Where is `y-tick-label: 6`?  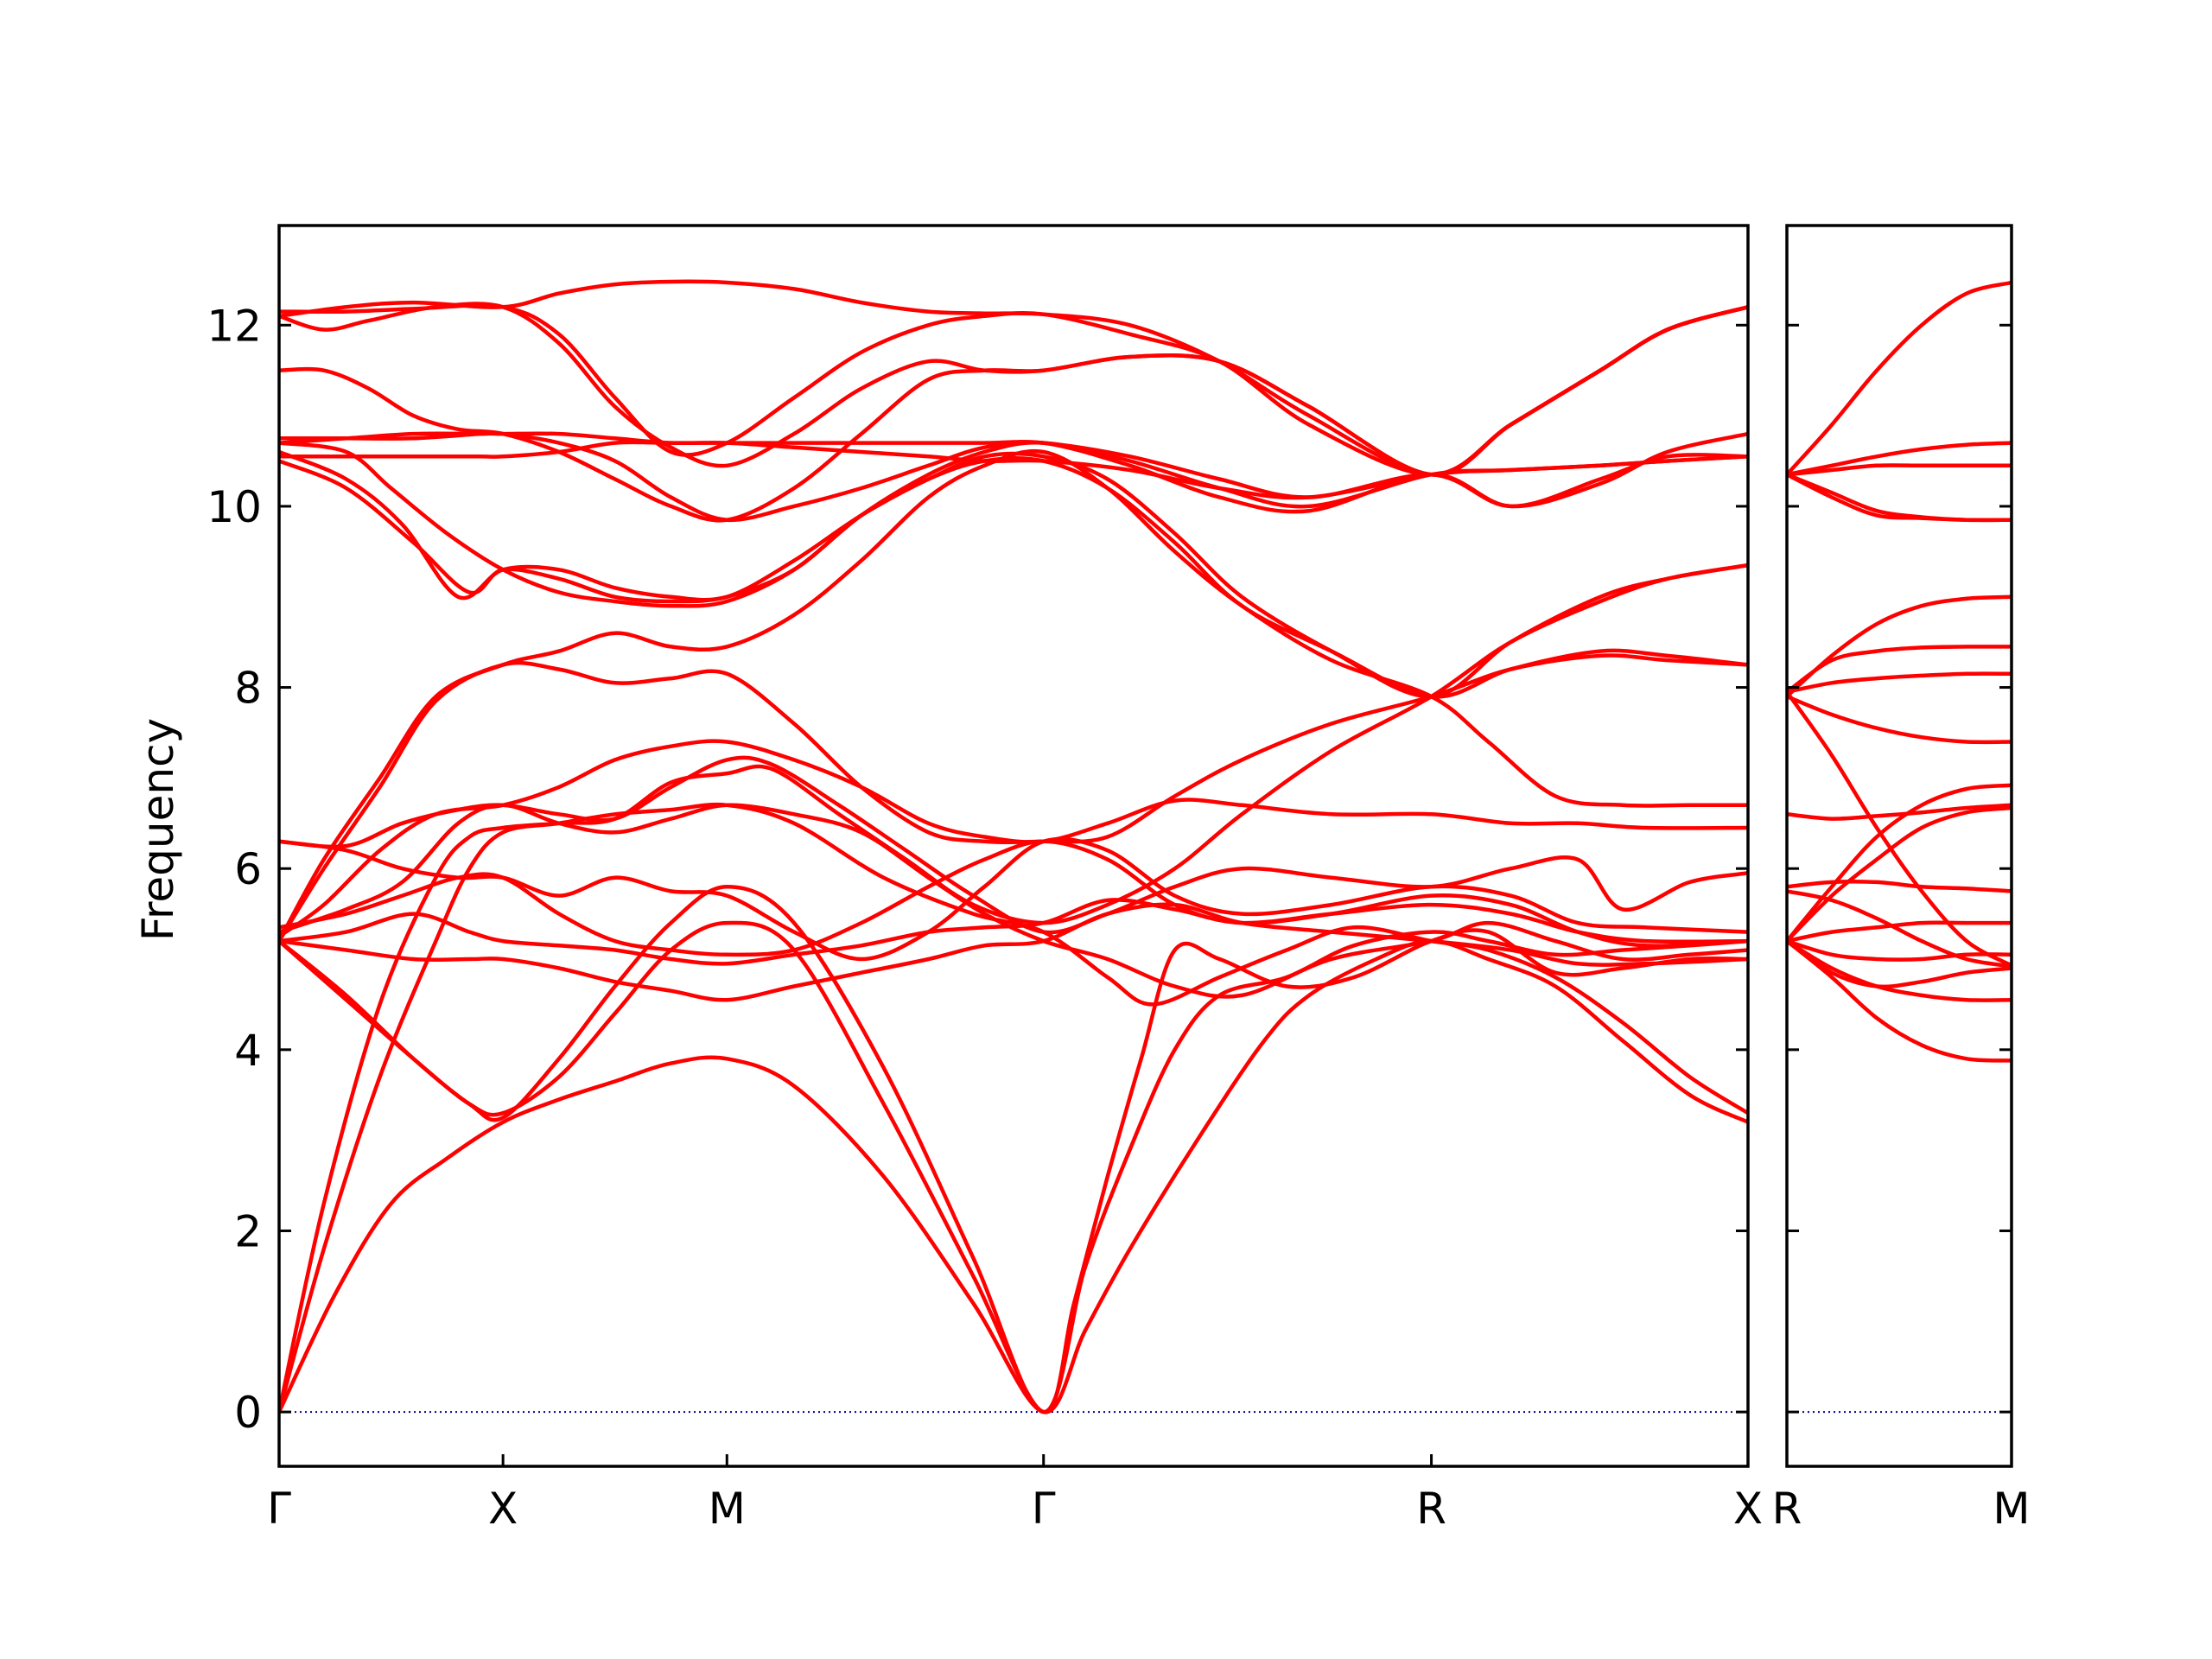
y-tick-label: 6 is located at coordinates (248, 869).